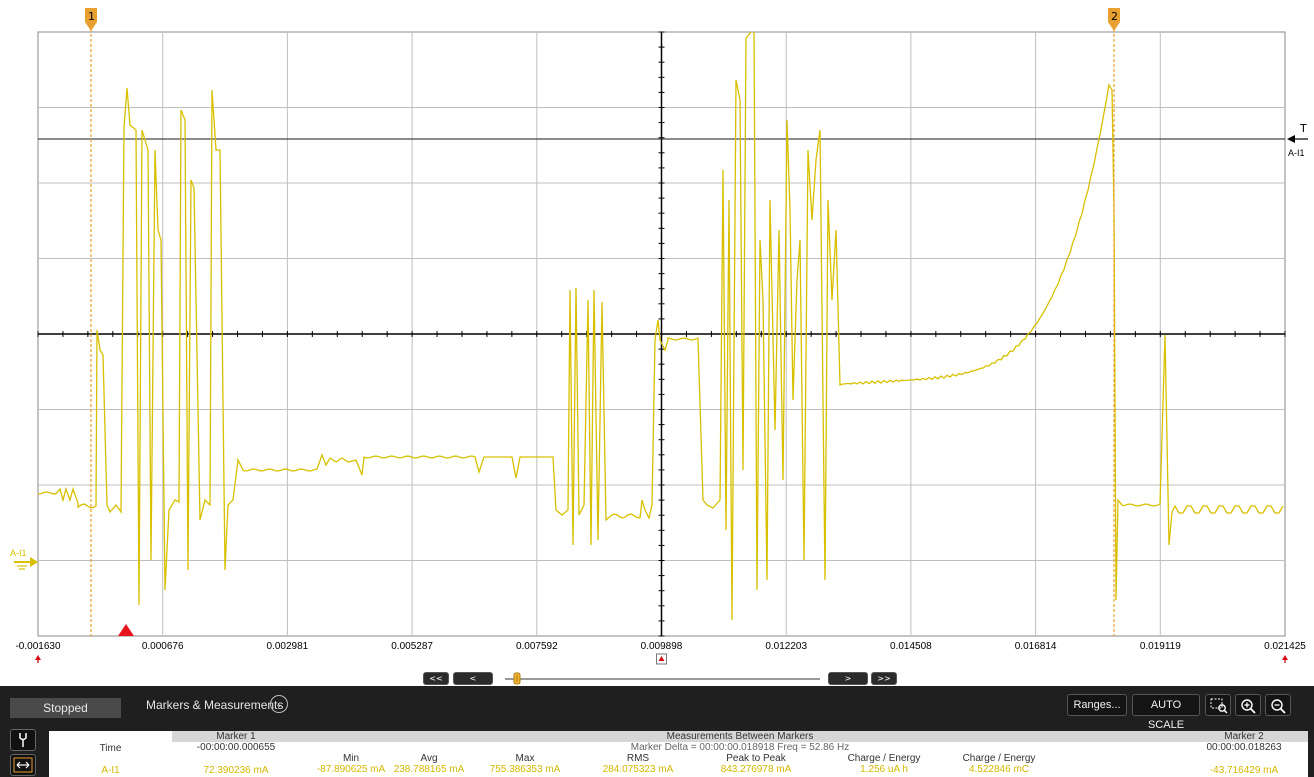  I want to click on x-tick-label: 0.007592, so click(537, 646).